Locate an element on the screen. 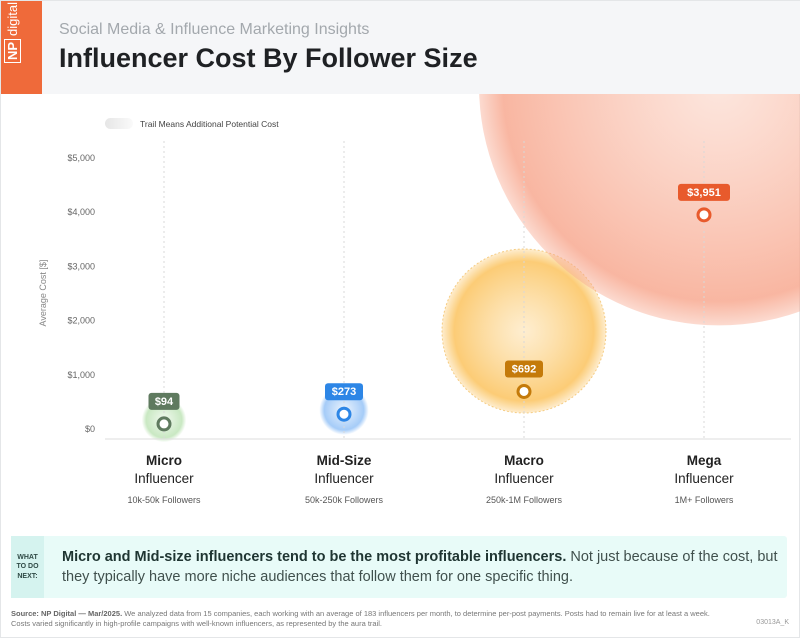  data-label: $3,951 is located at coordinates (704, 193).